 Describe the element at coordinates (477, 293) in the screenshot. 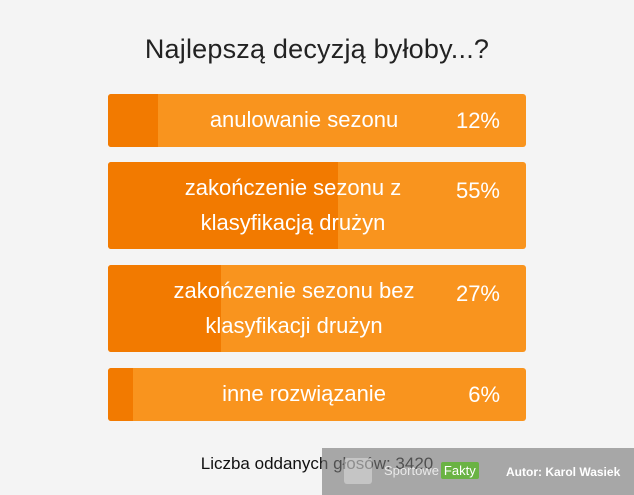

I see `poll-option-percent: 27%` at that location.